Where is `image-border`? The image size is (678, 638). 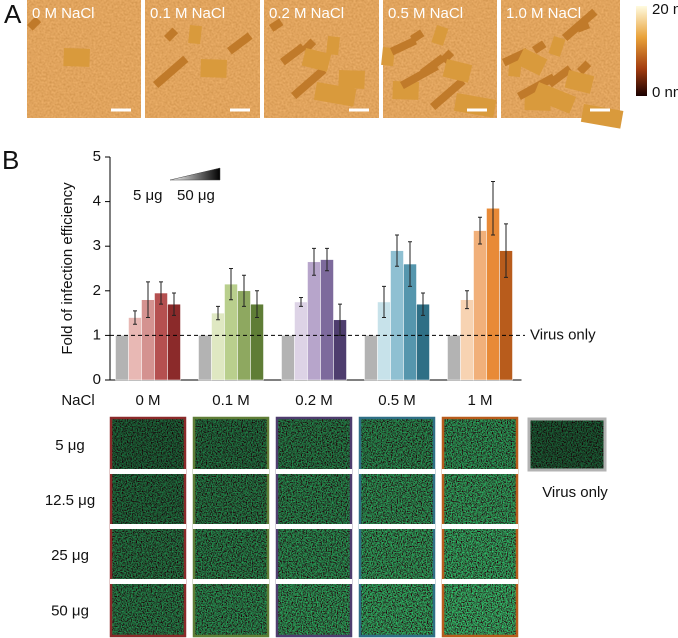 image-border is located at coordinates (567, 444).